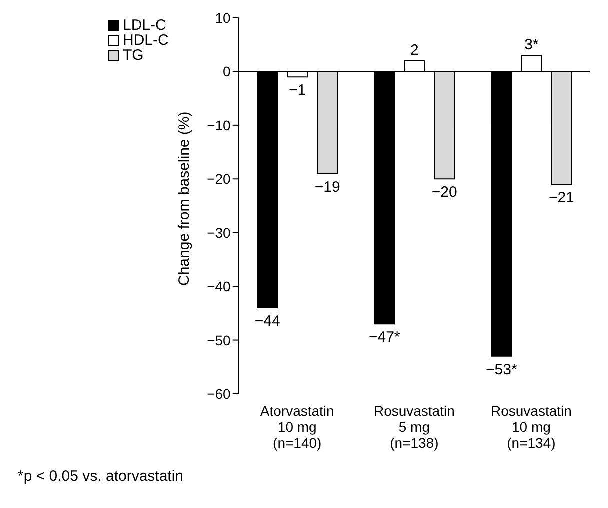 The image size is (608, 508). What do you see at coordinates (445, 193) in the screenshot?
I see `data-label: −20` at bounding box center [445, 193].